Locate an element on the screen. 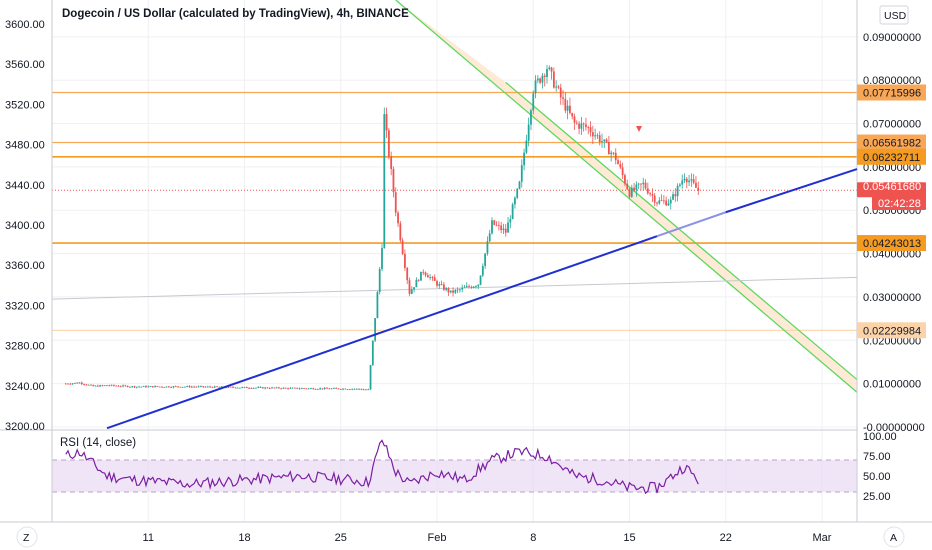 Image resolution: width=932 pixels, height=550 pixels. auto-scale-button: A is located at coordinates (894, 537).